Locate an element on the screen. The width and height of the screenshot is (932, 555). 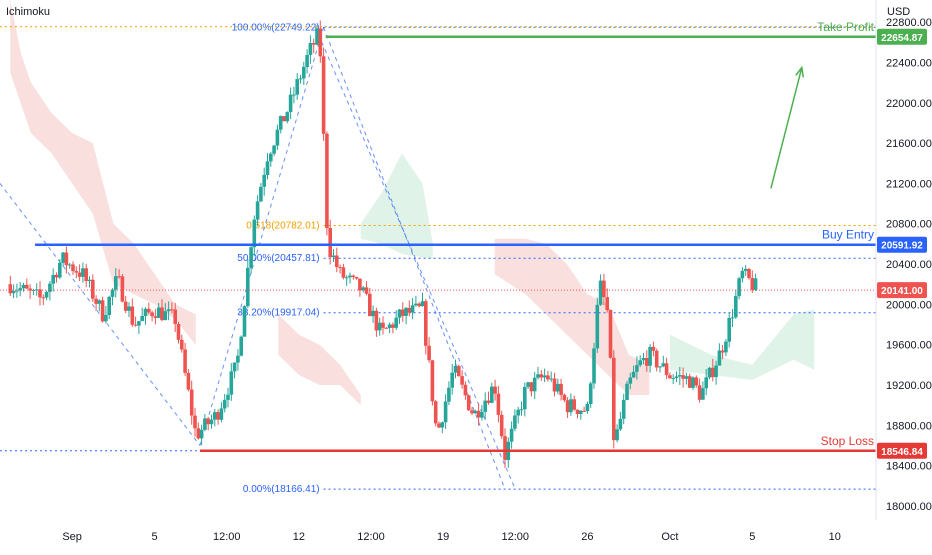
price-tick-label: 22000.00 is located at coordinates (909, 104).